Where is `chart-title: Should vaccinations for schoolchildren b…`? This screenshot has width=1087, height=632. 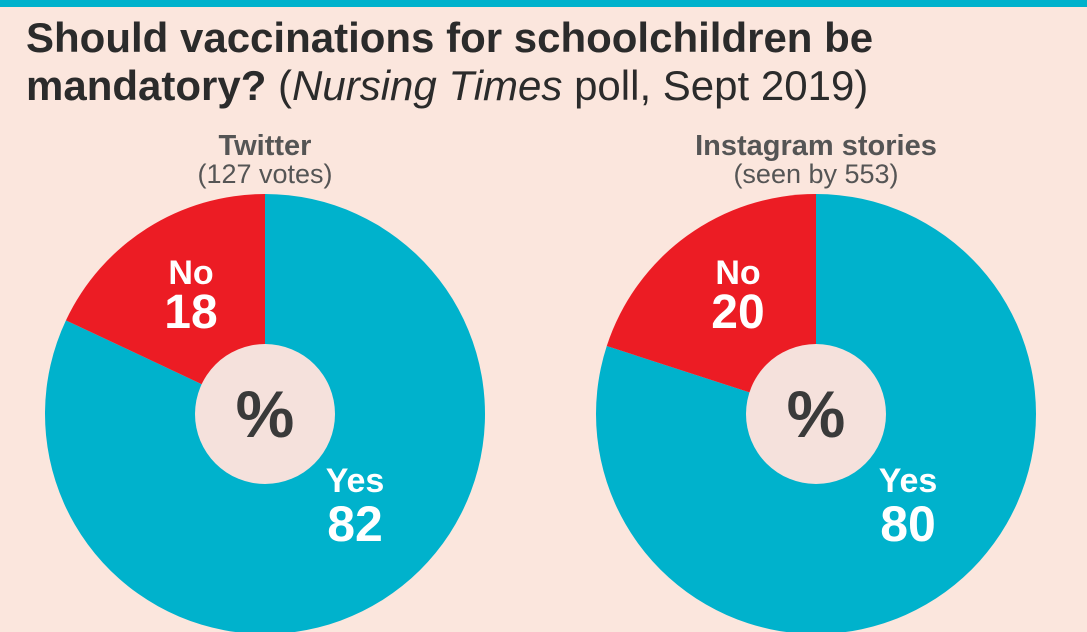 chart-title: Should vaccinations for schoolchildren b… is located at coordinates (546, 62).